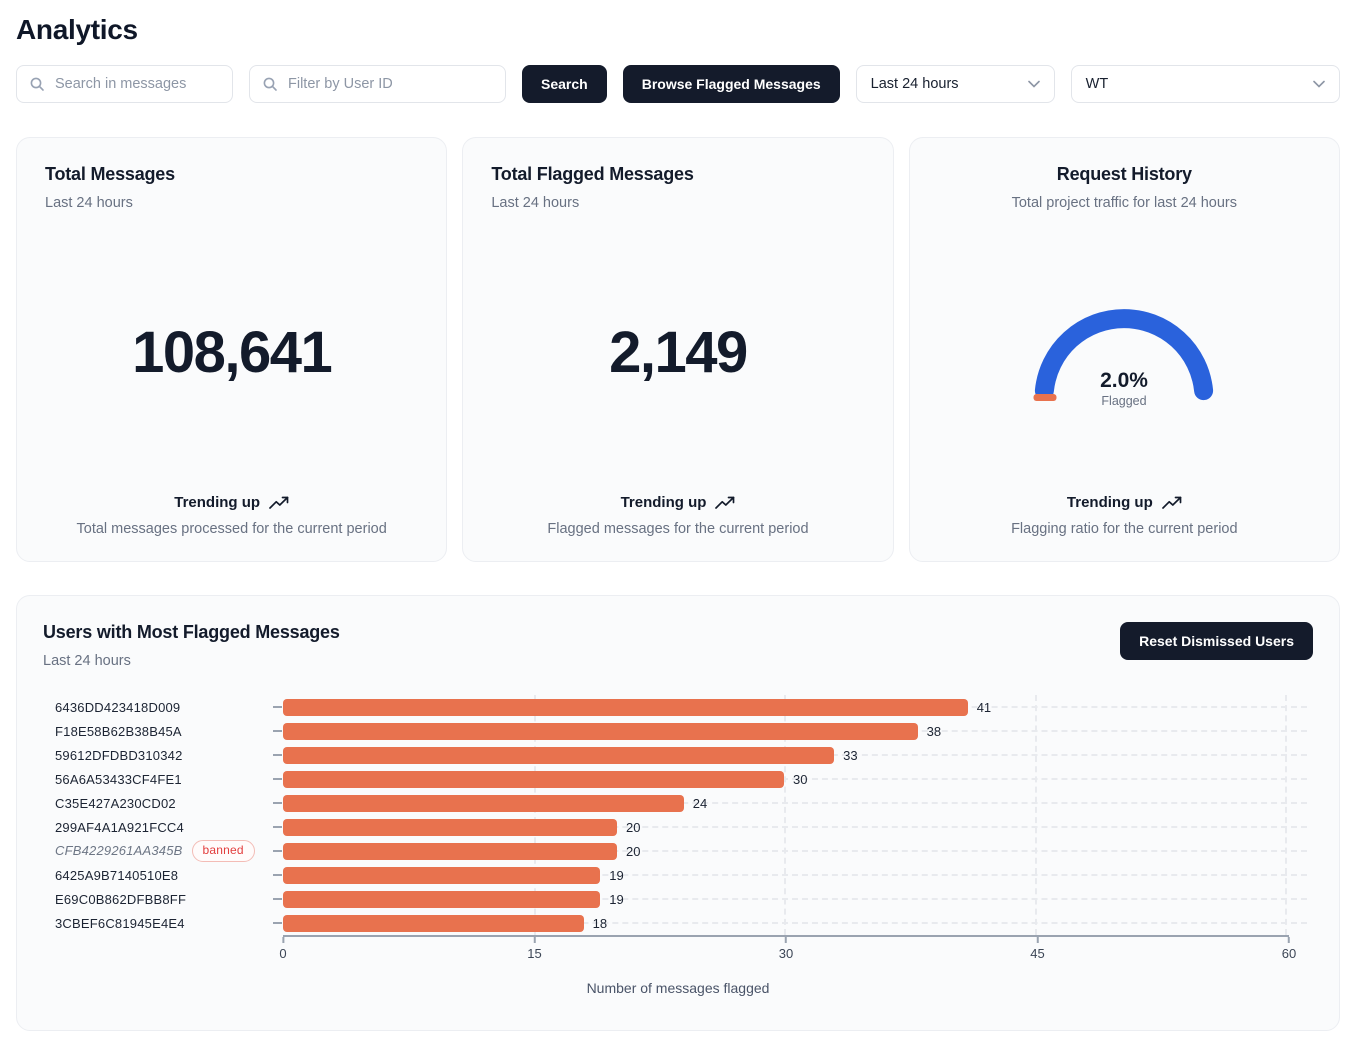  What do you see at coordinates (119, 755) in the screenshot?
I see `user-id-label: 59612DFDBD310342` at bounding box center [119, 755].